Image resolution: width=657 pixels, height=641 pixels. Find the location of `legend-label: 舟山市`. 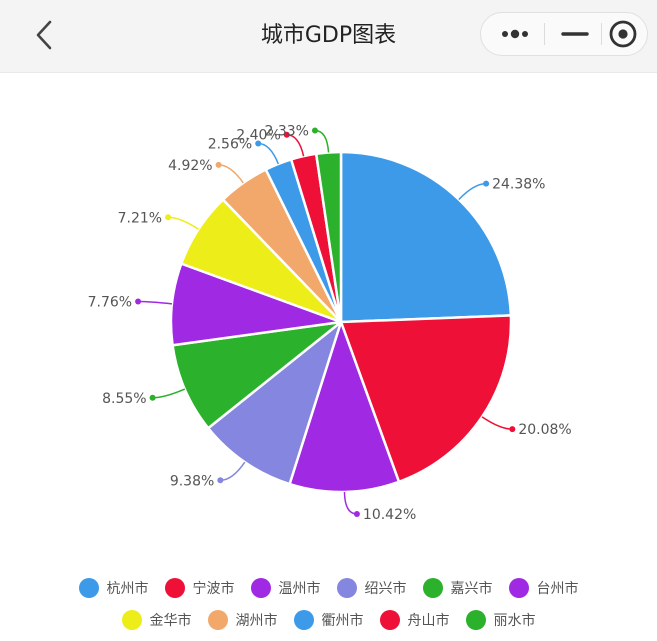

legend-label: 舟山市 is located at coordinates (428, 621).